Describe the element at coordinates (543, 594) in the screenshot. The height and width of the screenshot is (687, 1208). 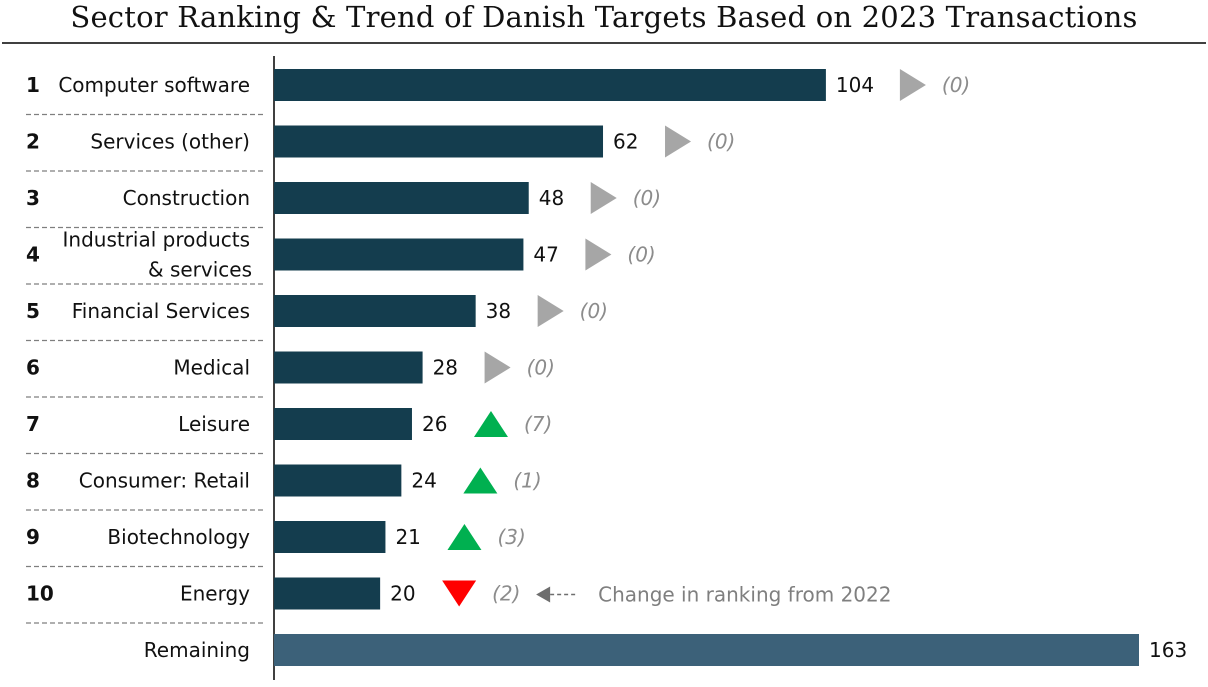
I see `arrow-left-icon` at that location.